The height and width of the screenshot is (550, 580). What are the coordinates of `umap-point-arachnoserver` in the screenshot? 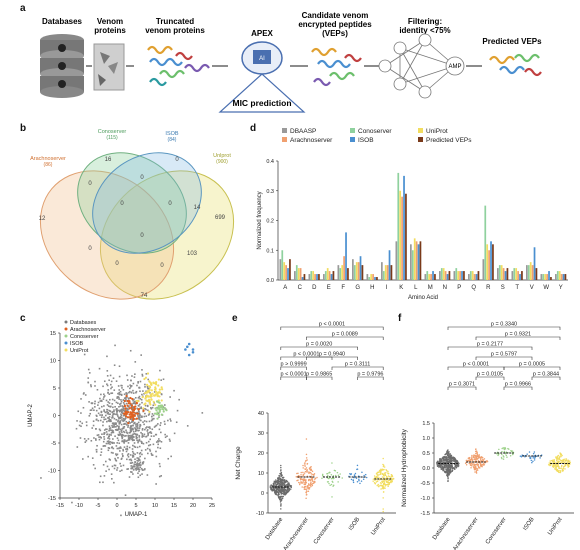 It's located at (128, 417).